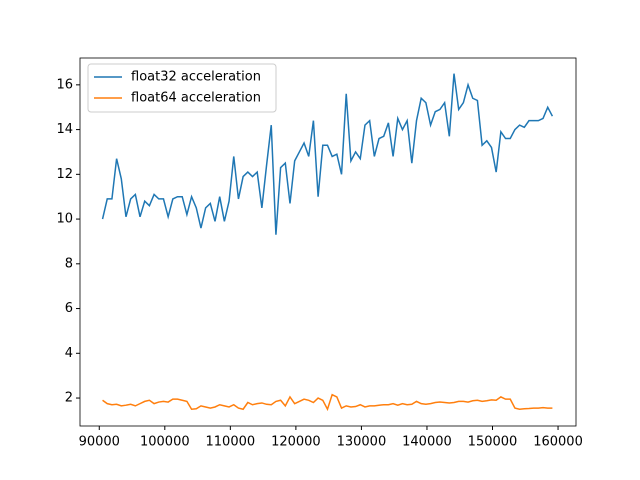  I want to click on legend-label: float32 acceleration, so click(196, 77).